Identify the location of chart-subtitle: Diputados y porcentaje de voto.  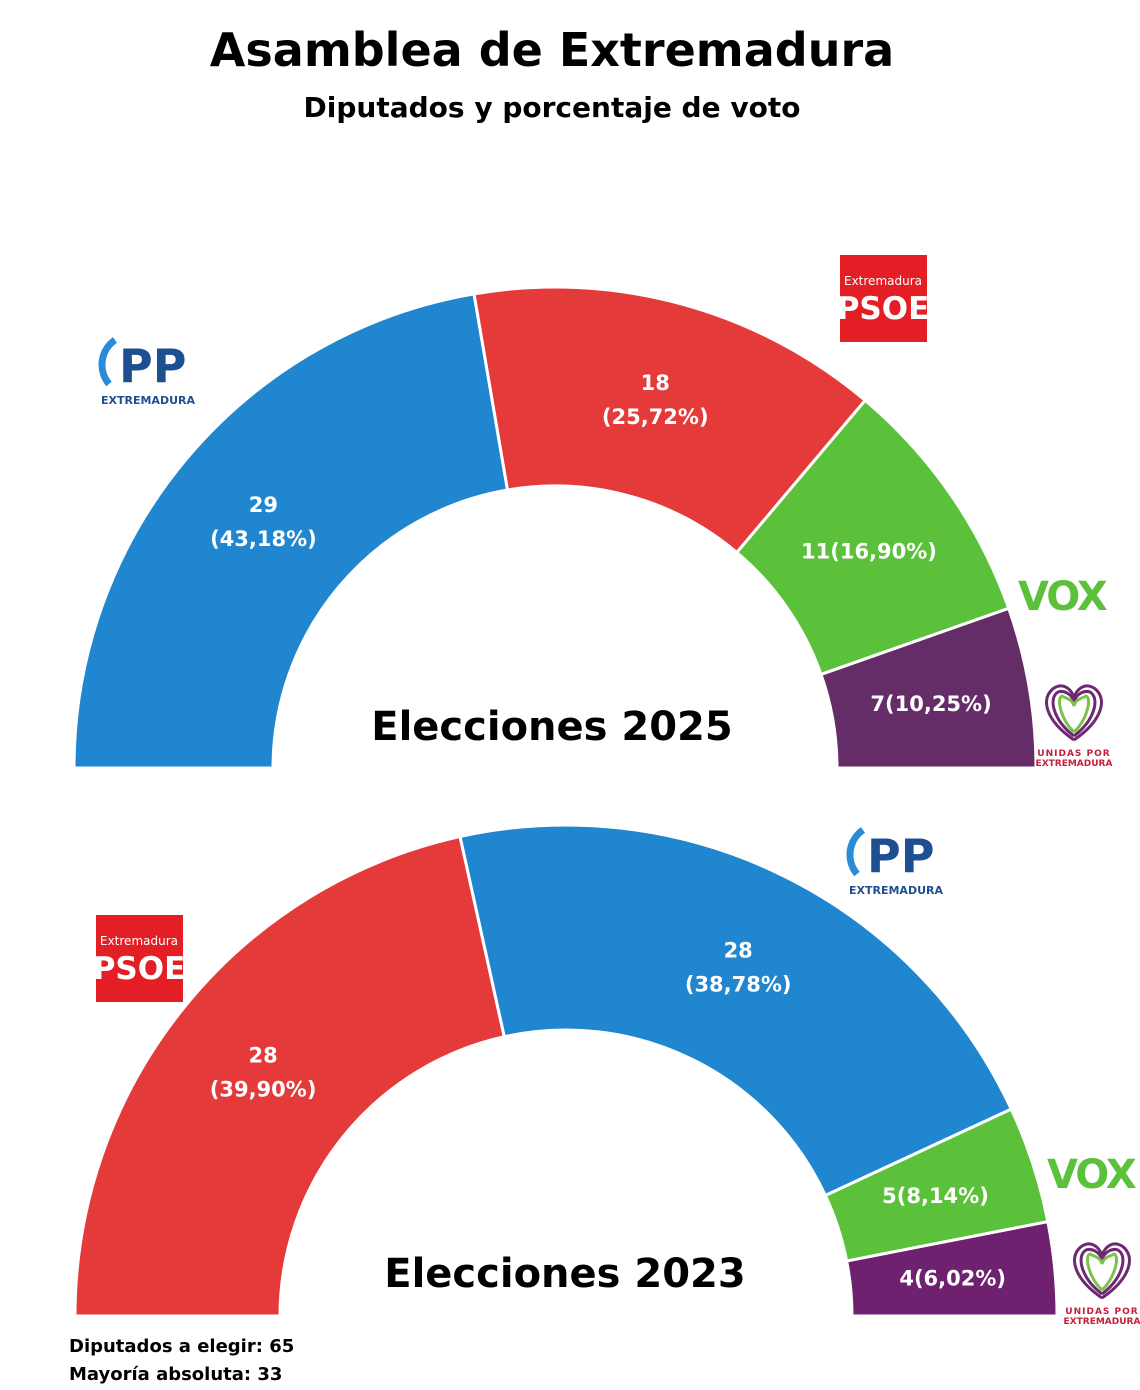
(552, 107).